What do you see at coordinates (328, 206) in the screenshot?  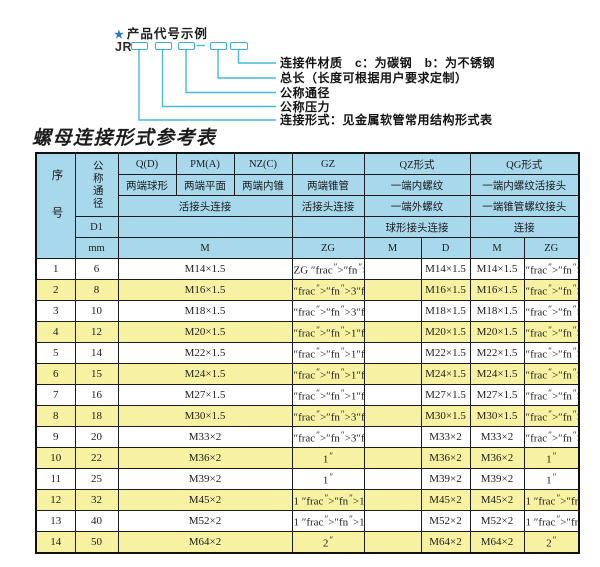 I see `header-gz-union: 活接头连接` at bounding box center [328, 206].